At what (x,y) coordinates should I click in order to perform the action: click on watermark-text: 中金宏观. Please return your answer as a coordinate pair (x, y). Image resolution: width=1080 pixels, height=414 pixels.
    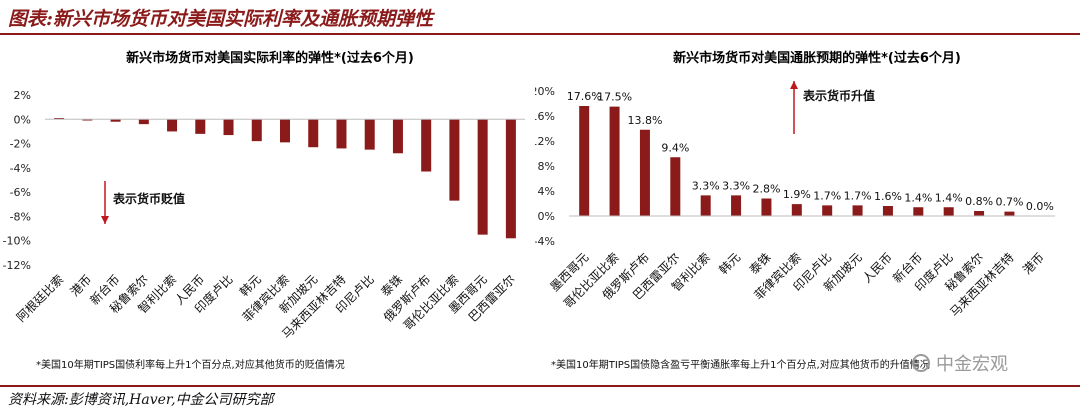
    Looking at the image, I should click on (972, 364).